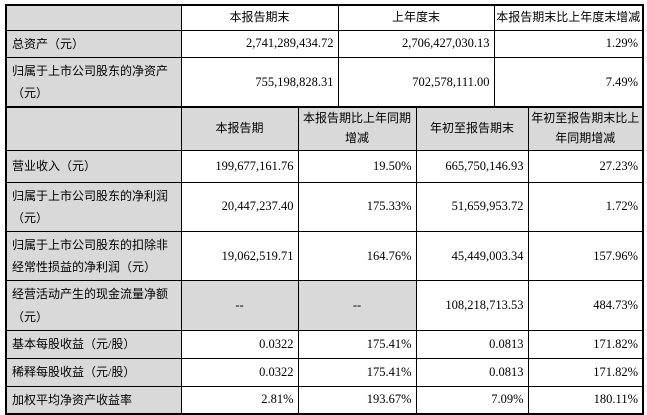 This screenshot has width=647, height=415. Describe the element at coordinates (239, 166) in the screenshot. I see `value-cell: 199,677,161.76` at that location.